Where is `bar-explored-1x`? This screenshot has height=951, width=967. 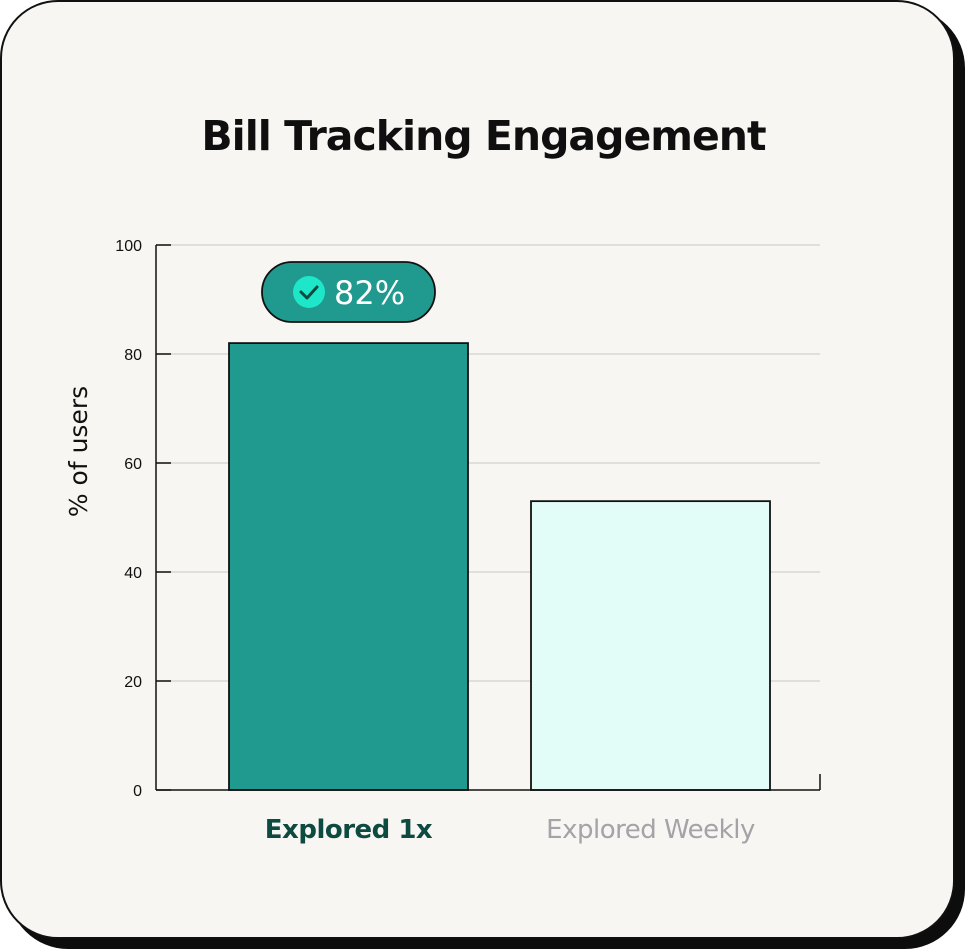
bar-explored-1x is located at coordinates (348, 566).